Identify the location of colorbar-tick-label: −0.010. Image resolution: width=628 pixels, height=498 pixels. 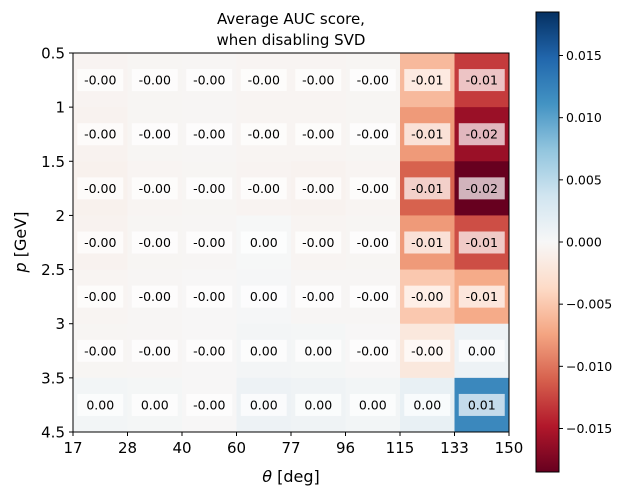
(589, 366).